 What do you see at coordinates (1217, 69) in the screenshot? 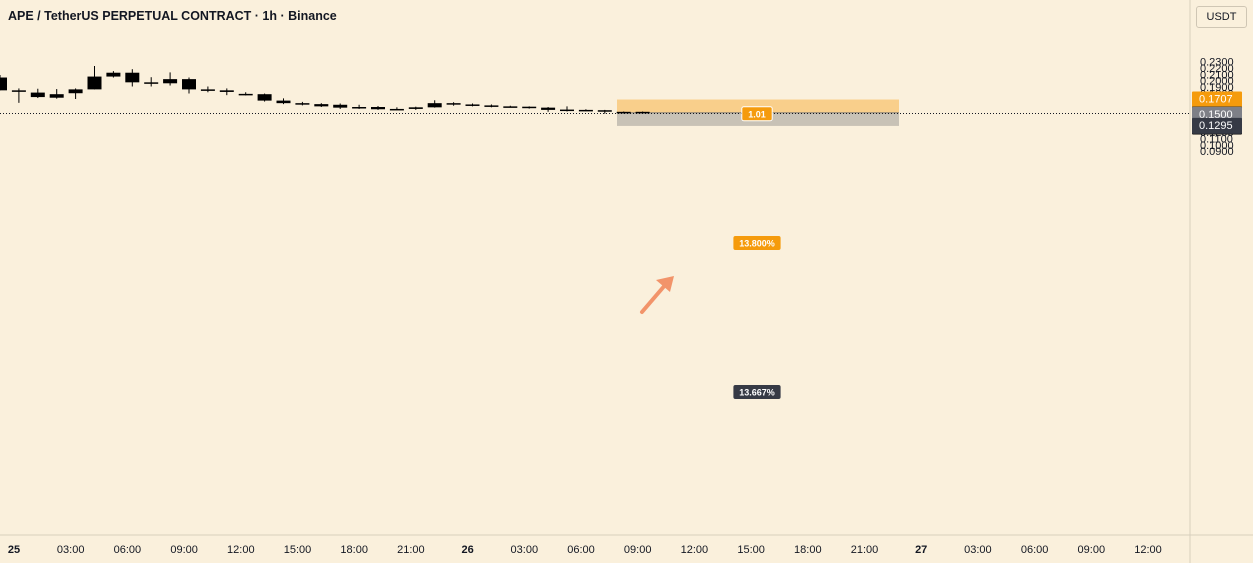
I see `price-tick-label: 0.2200` at bounding box center [1217, 69].